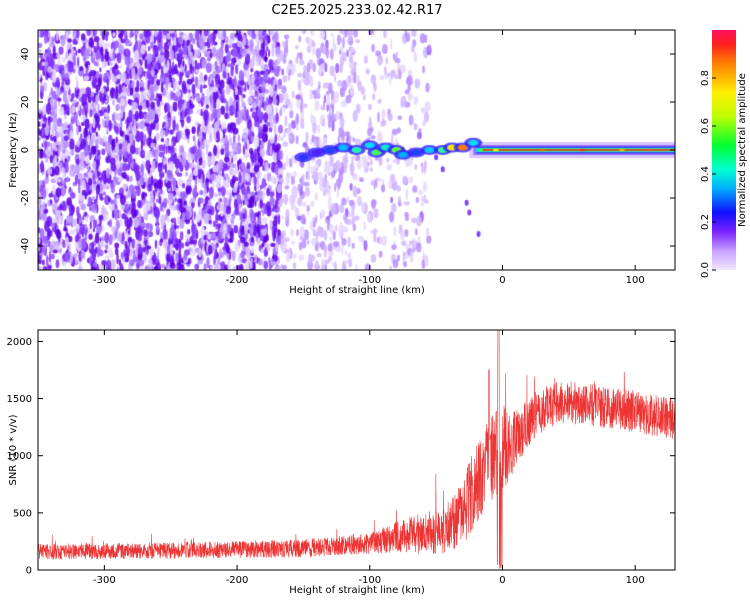 The width and height of the screenshot is (750, 600). Describe the element at coordinates (25, 198) in the screenshot. I see `spectrogram-y-tick-label: -20` at that location.